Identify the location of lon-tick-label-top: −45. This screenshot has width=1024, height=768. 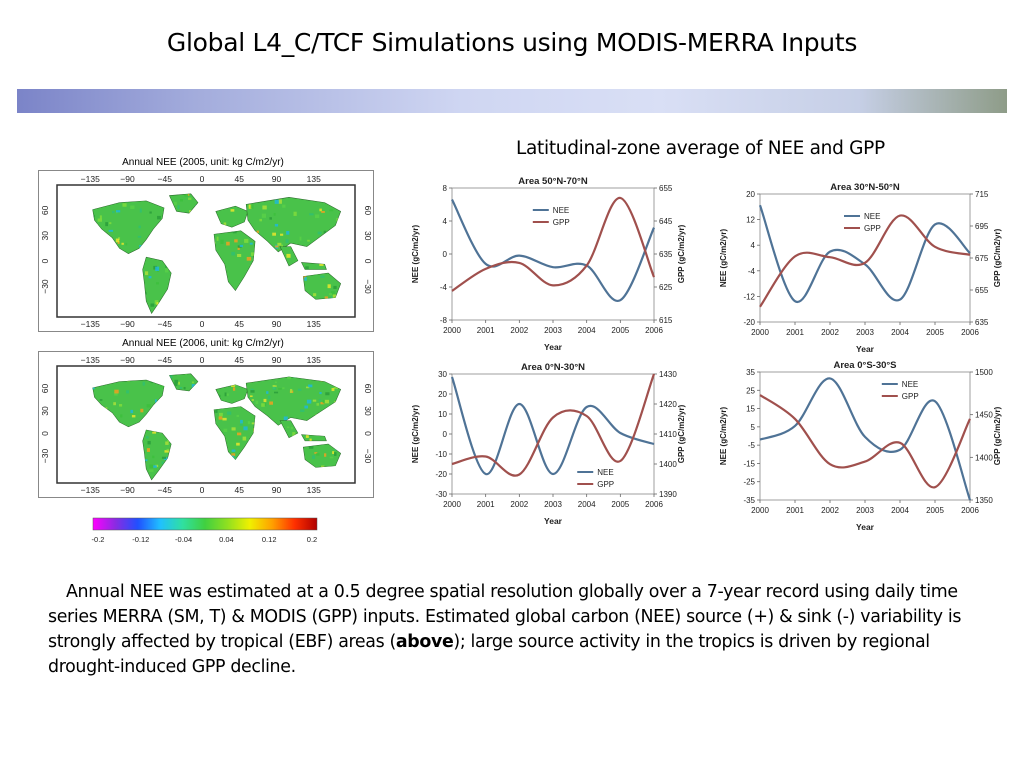
(165, 179).